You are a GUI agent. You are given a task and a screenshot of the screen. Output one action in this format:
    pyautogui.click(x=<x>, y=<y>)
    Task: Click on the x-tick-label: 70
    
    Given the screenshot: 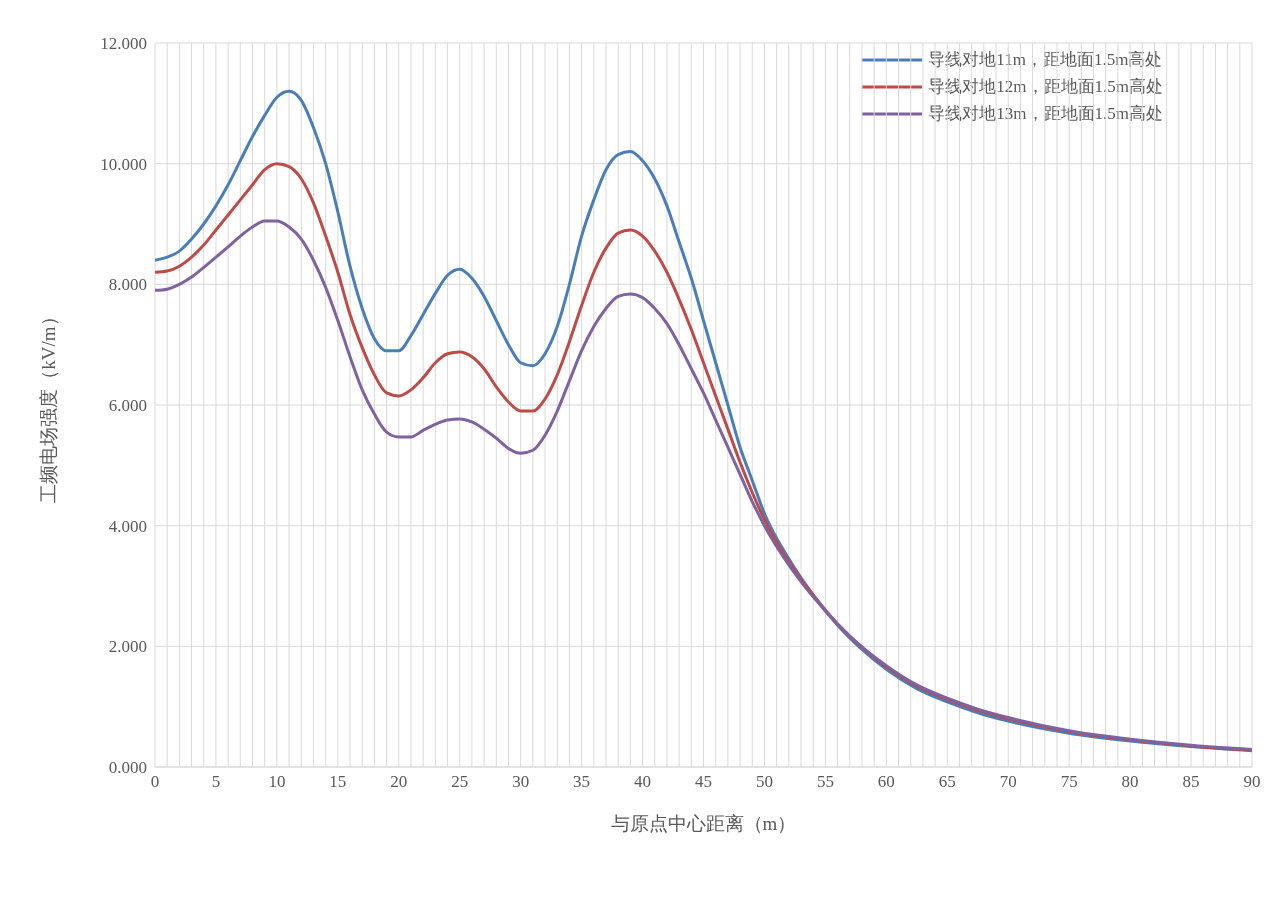 What is the action you would take?
    pyautogui.click(x=1008, y=782)
    